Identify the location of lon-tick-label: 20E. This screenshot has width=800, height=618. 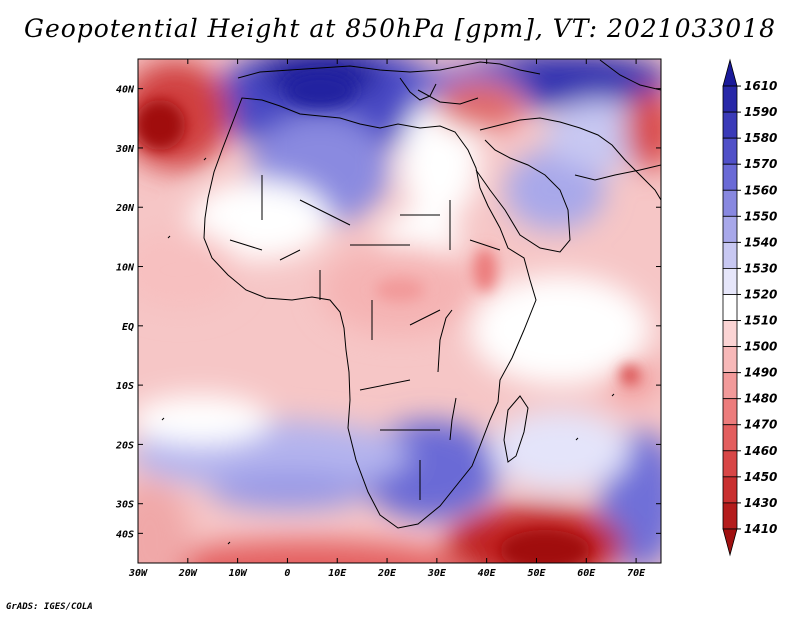
(387, 573).